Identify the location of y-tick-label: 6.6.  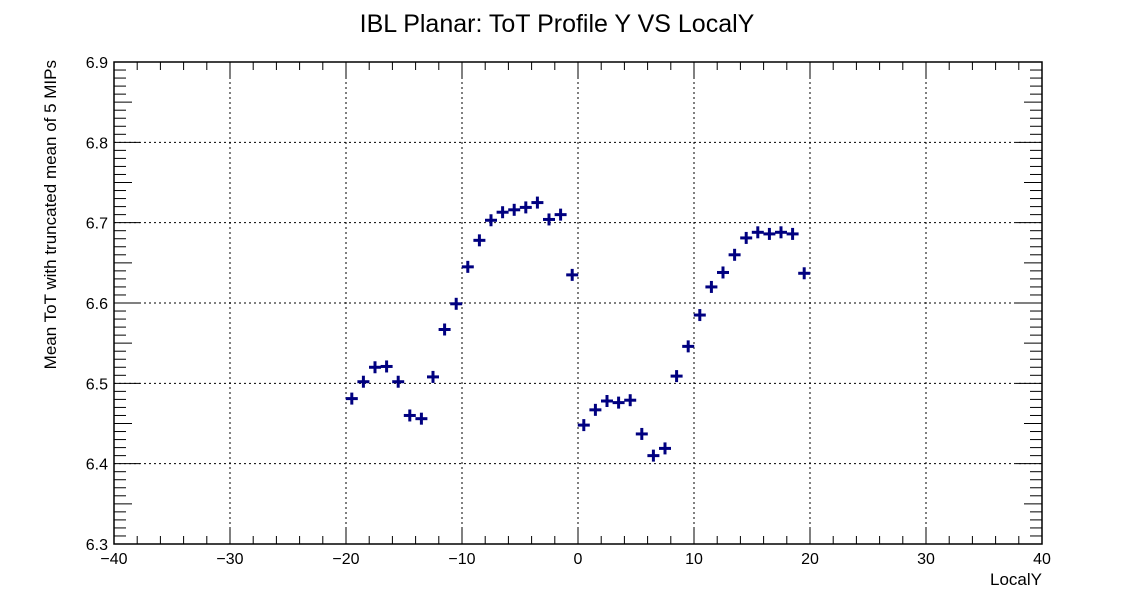
(97, 304).